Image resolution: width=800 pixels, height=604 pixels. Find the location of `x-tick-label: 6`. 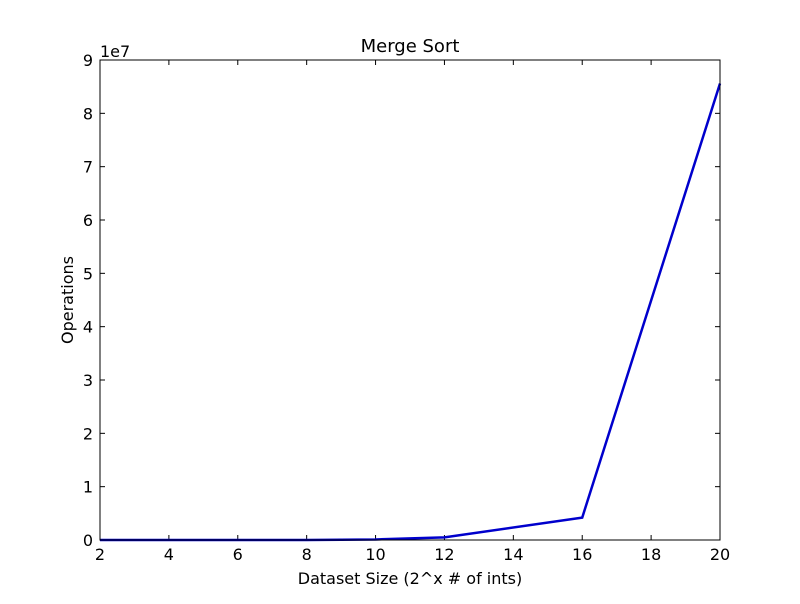

x-tick-label: 6 is located at coordinates (238, 554).